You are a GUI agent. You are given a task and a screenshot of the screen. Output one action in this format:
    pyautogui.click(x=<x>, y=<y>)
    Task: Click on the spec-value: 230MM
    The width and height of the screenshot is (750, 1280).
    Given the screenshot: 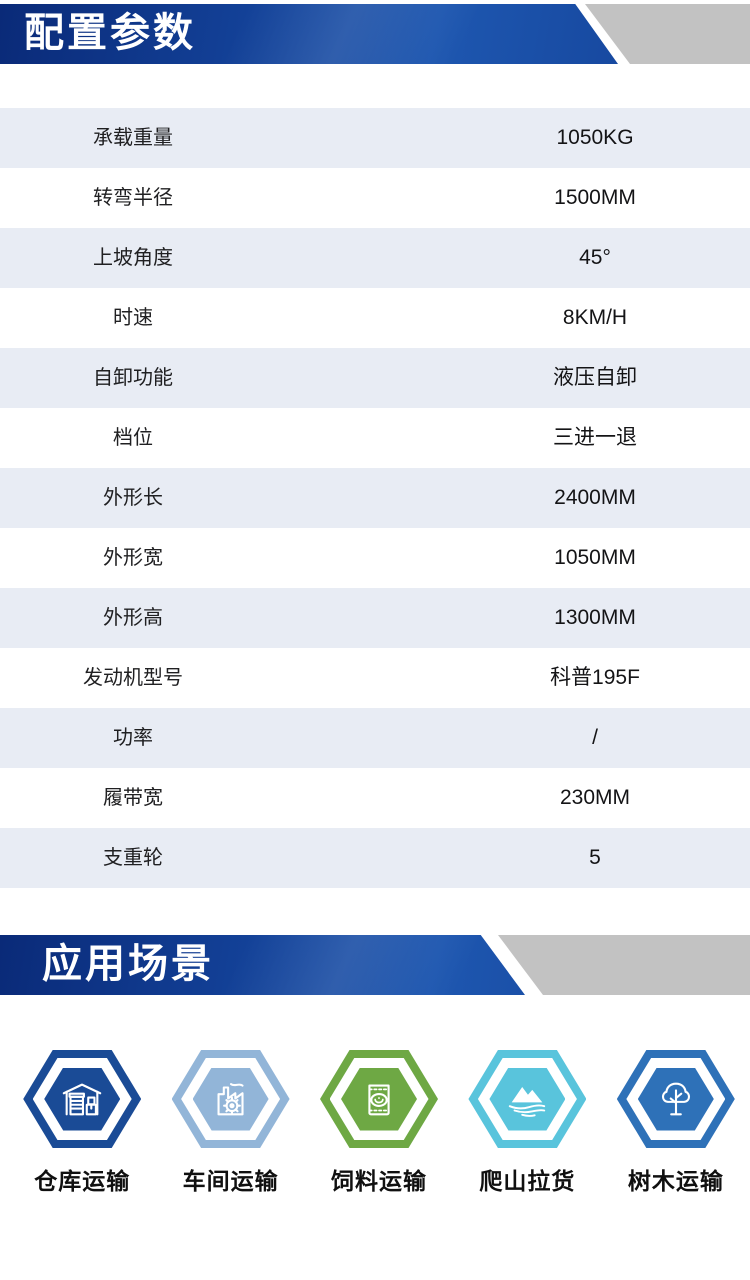 What is the action you would take?
    pyautogui.click(x=595, y=797)
    